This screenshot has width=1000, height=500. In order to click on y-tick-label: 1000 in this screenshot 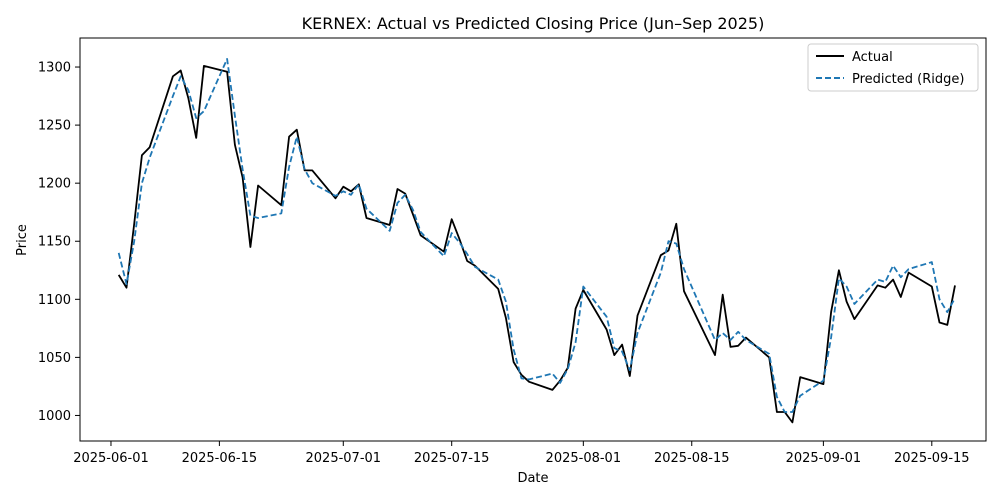, I will do `click(54, 416)`.